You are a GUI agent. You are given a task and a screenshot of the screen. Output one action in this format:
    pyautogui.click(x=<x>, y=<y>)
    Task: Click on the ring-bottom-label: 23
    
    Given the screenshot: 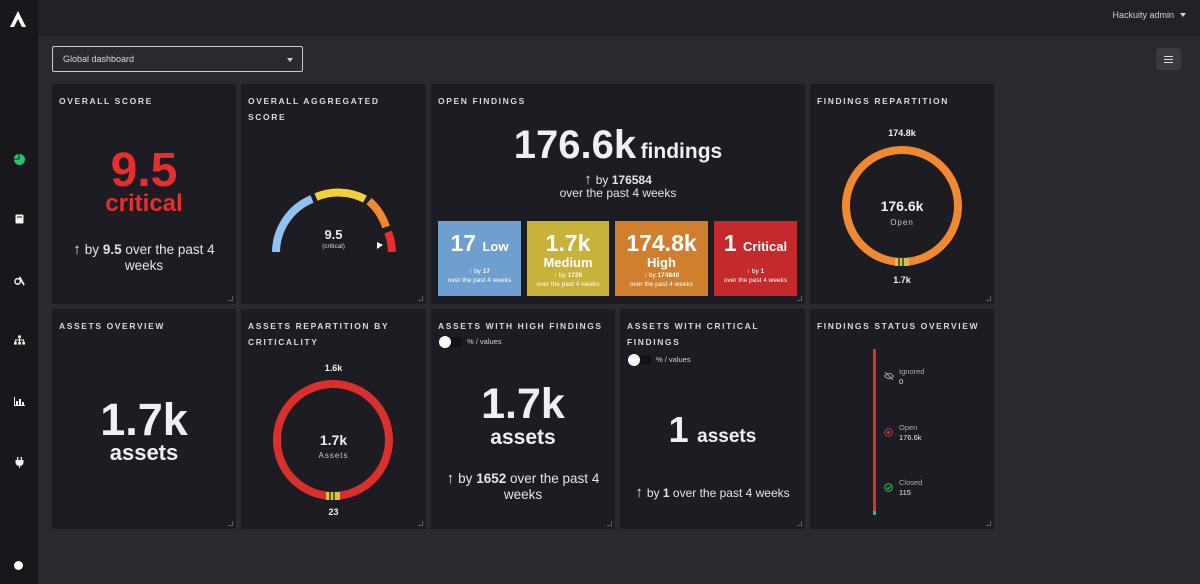 What is the action you would take?
    pyautogui.click(x=333, y=512)
    